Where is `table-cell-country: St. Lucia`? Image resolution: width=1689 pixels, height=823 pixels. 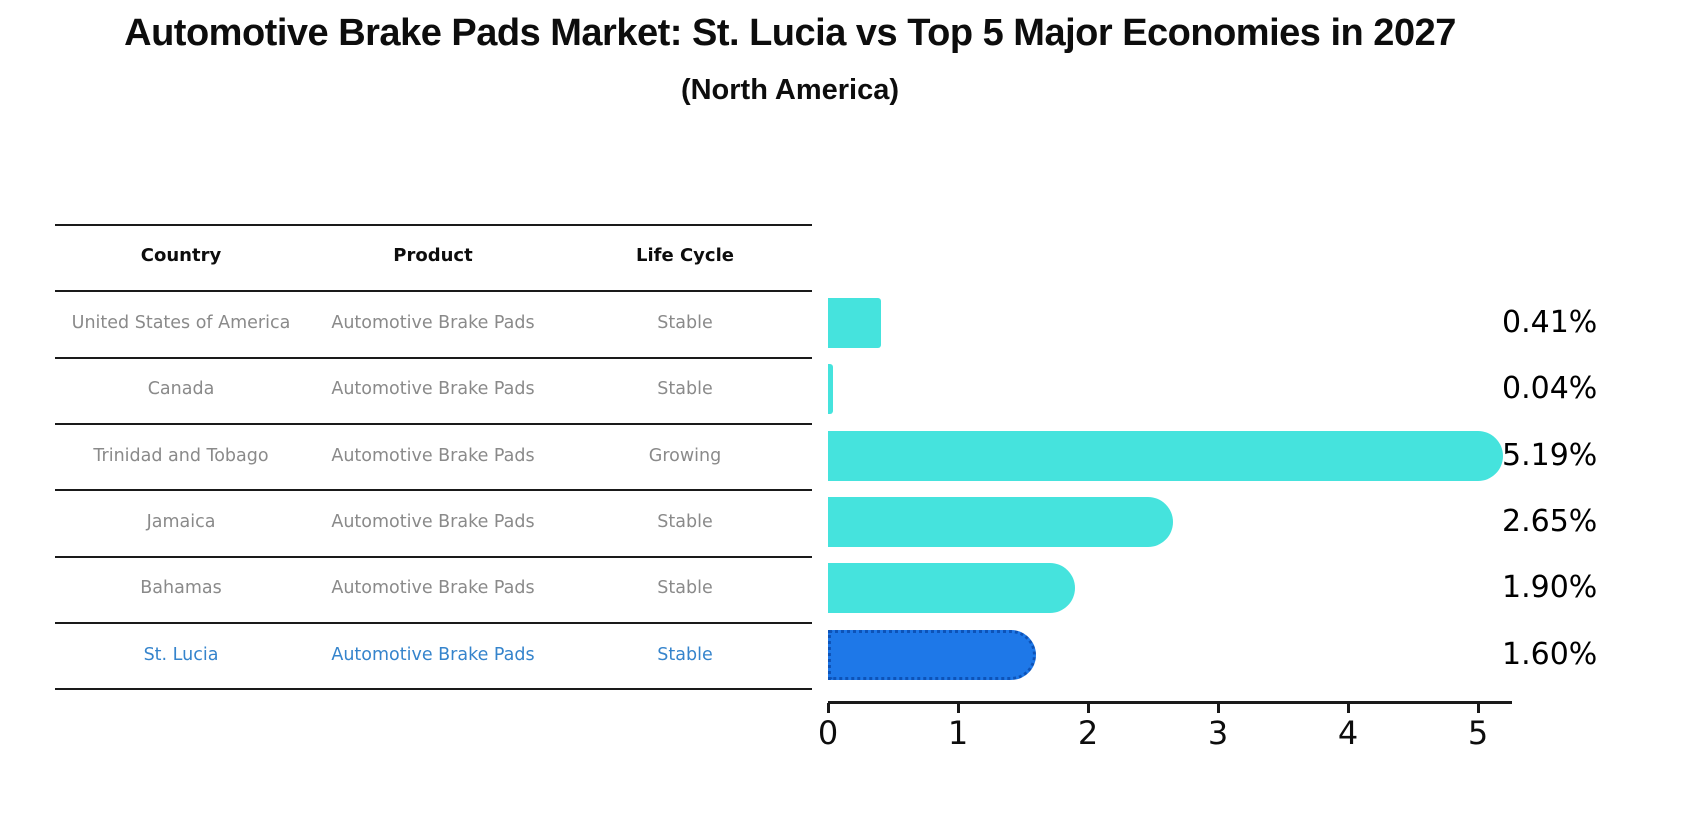 table-cell-country: St. Lucia is located at coordinates (181, 654).